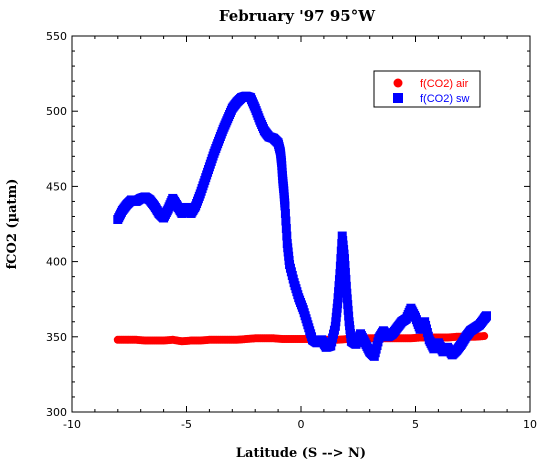  Describe the element at coordinates (56, 186) in the screenshot. I see `y-tick-label: 450` at that location.